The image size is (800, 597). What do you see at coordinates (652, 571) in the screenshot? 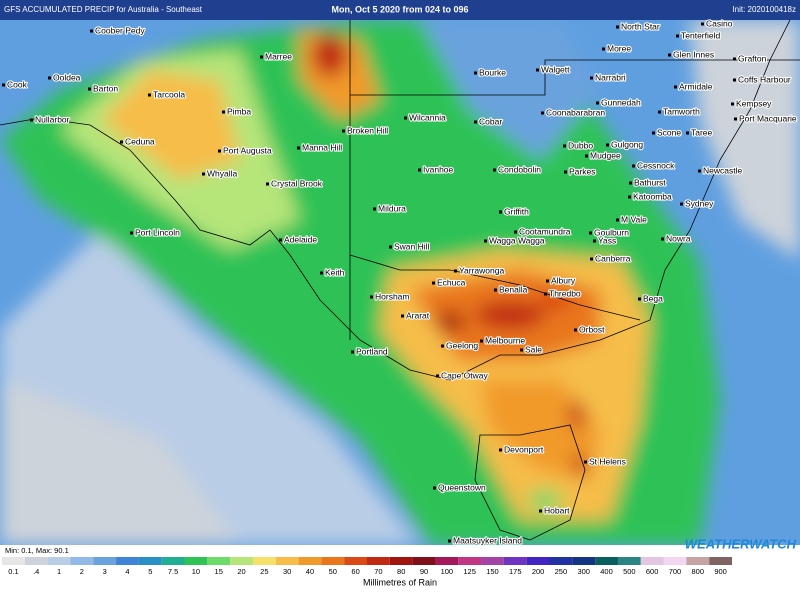
I see `legend-label: 600` at bounding box center [652, 571].